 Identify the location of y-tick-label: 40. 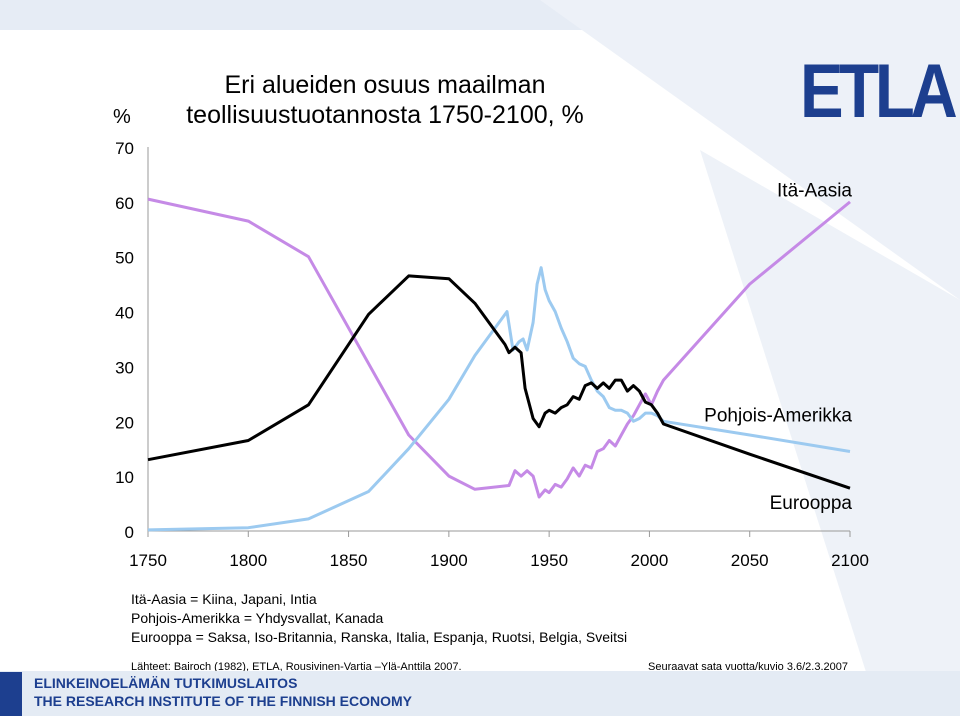
(124, 313).